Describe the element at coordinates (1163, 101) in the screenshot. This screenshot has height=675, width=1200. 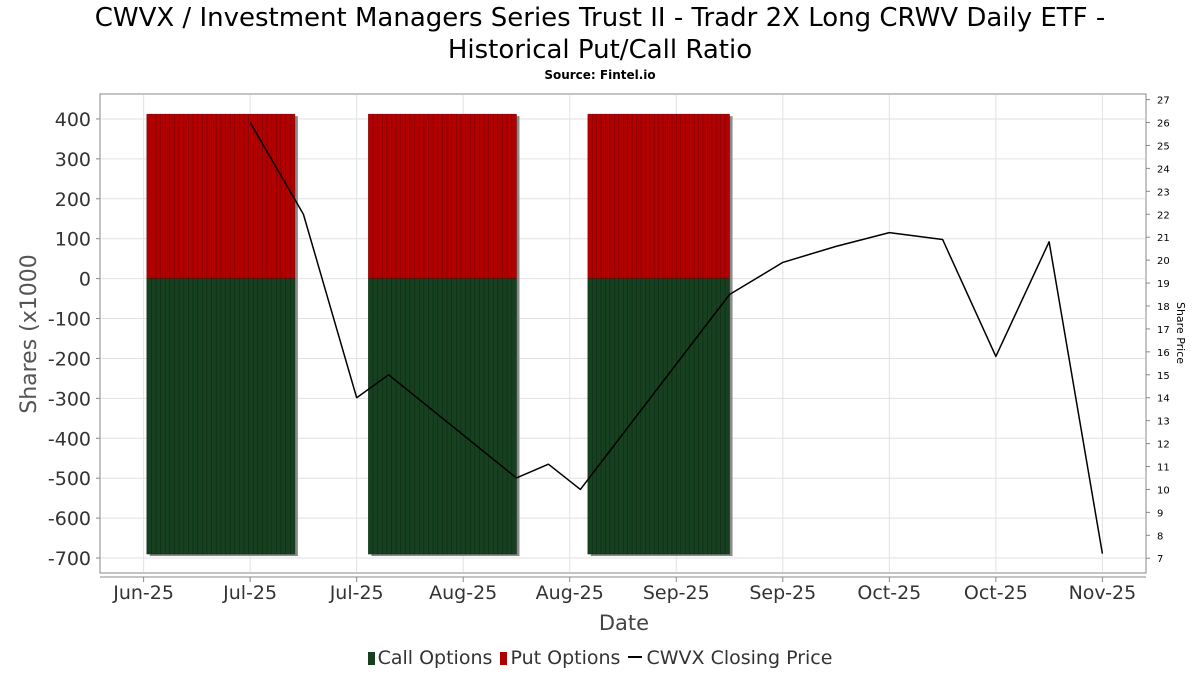
I see `y2-tick-label: 27` at that location.